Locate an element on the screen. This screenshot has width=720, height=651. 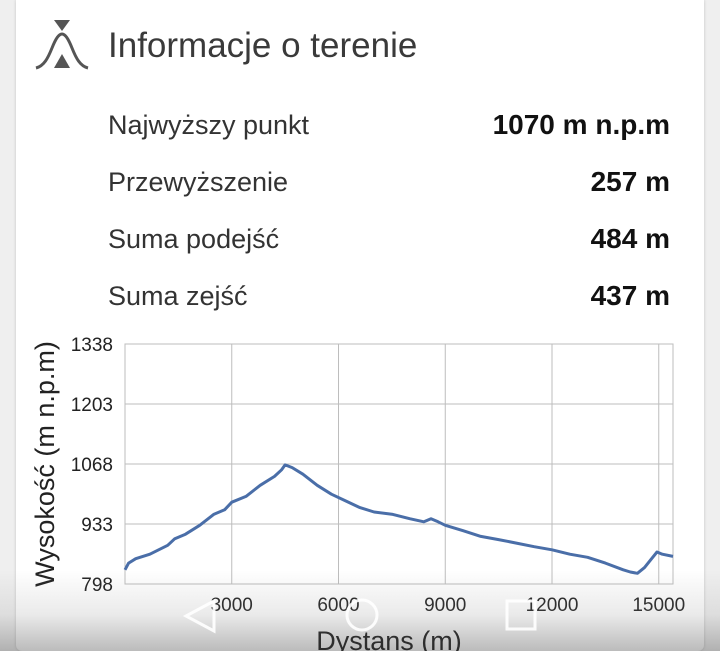
navigation-bar is located at coordinates (360, 610).